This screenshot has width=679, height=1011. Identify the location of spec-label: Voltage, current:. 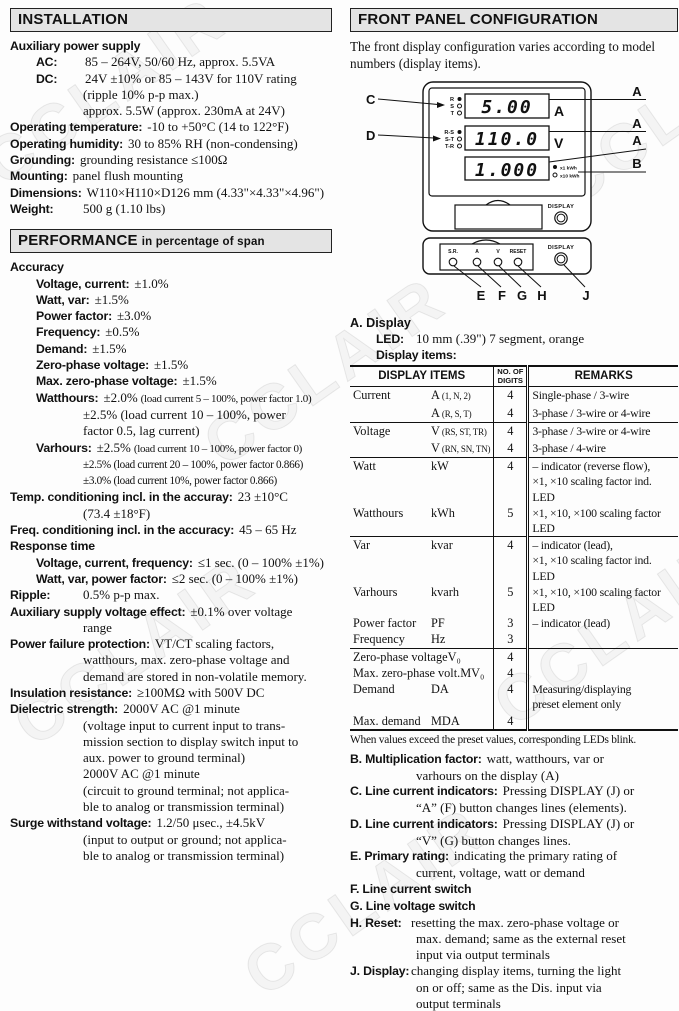
(83, 283).